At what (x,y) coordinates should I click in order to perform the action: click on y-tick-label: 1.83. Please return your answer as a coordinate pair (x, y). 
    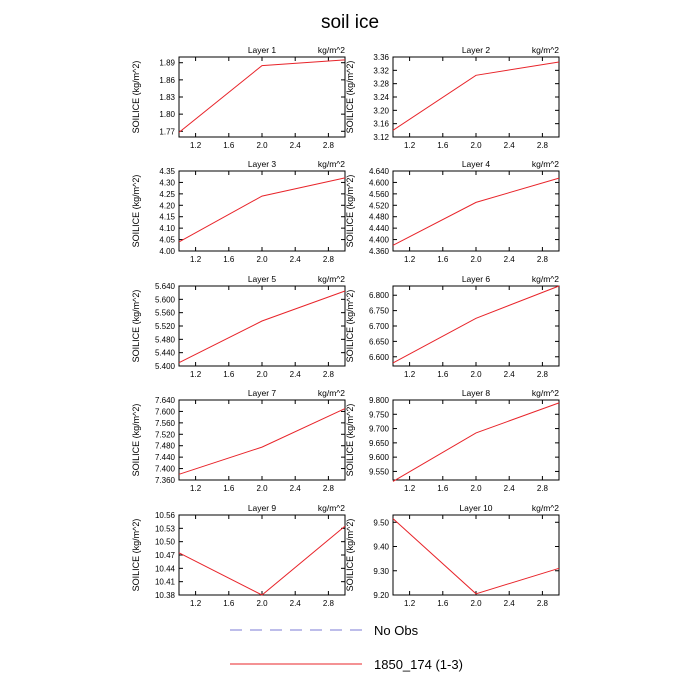
    Looking at the image, I should click on (167, 97).